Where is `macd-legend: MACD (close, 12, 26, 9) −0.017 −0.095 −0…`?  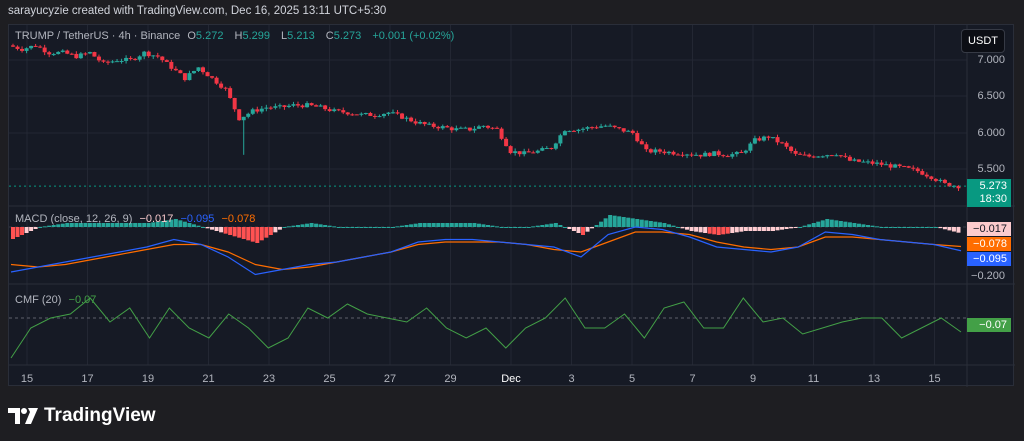 macd-legend: MACD (close, 12, 26, 9) −0.017 −0.095 −0… is located at coordinates (137, 219).